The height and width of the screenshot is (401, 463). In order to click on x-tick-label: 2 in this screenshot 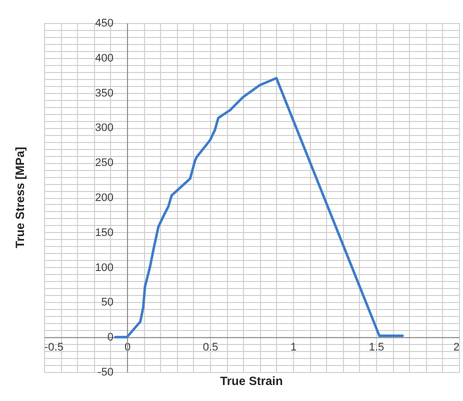, I will do `click(456, 348)`.